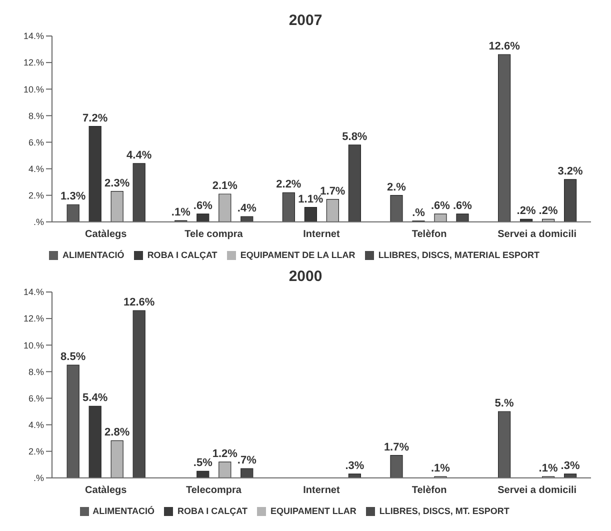  What do you see at coordinates (225, 186) in the screenshot?
I see `data-label: 2.1%` at bounding box center [225, 186].